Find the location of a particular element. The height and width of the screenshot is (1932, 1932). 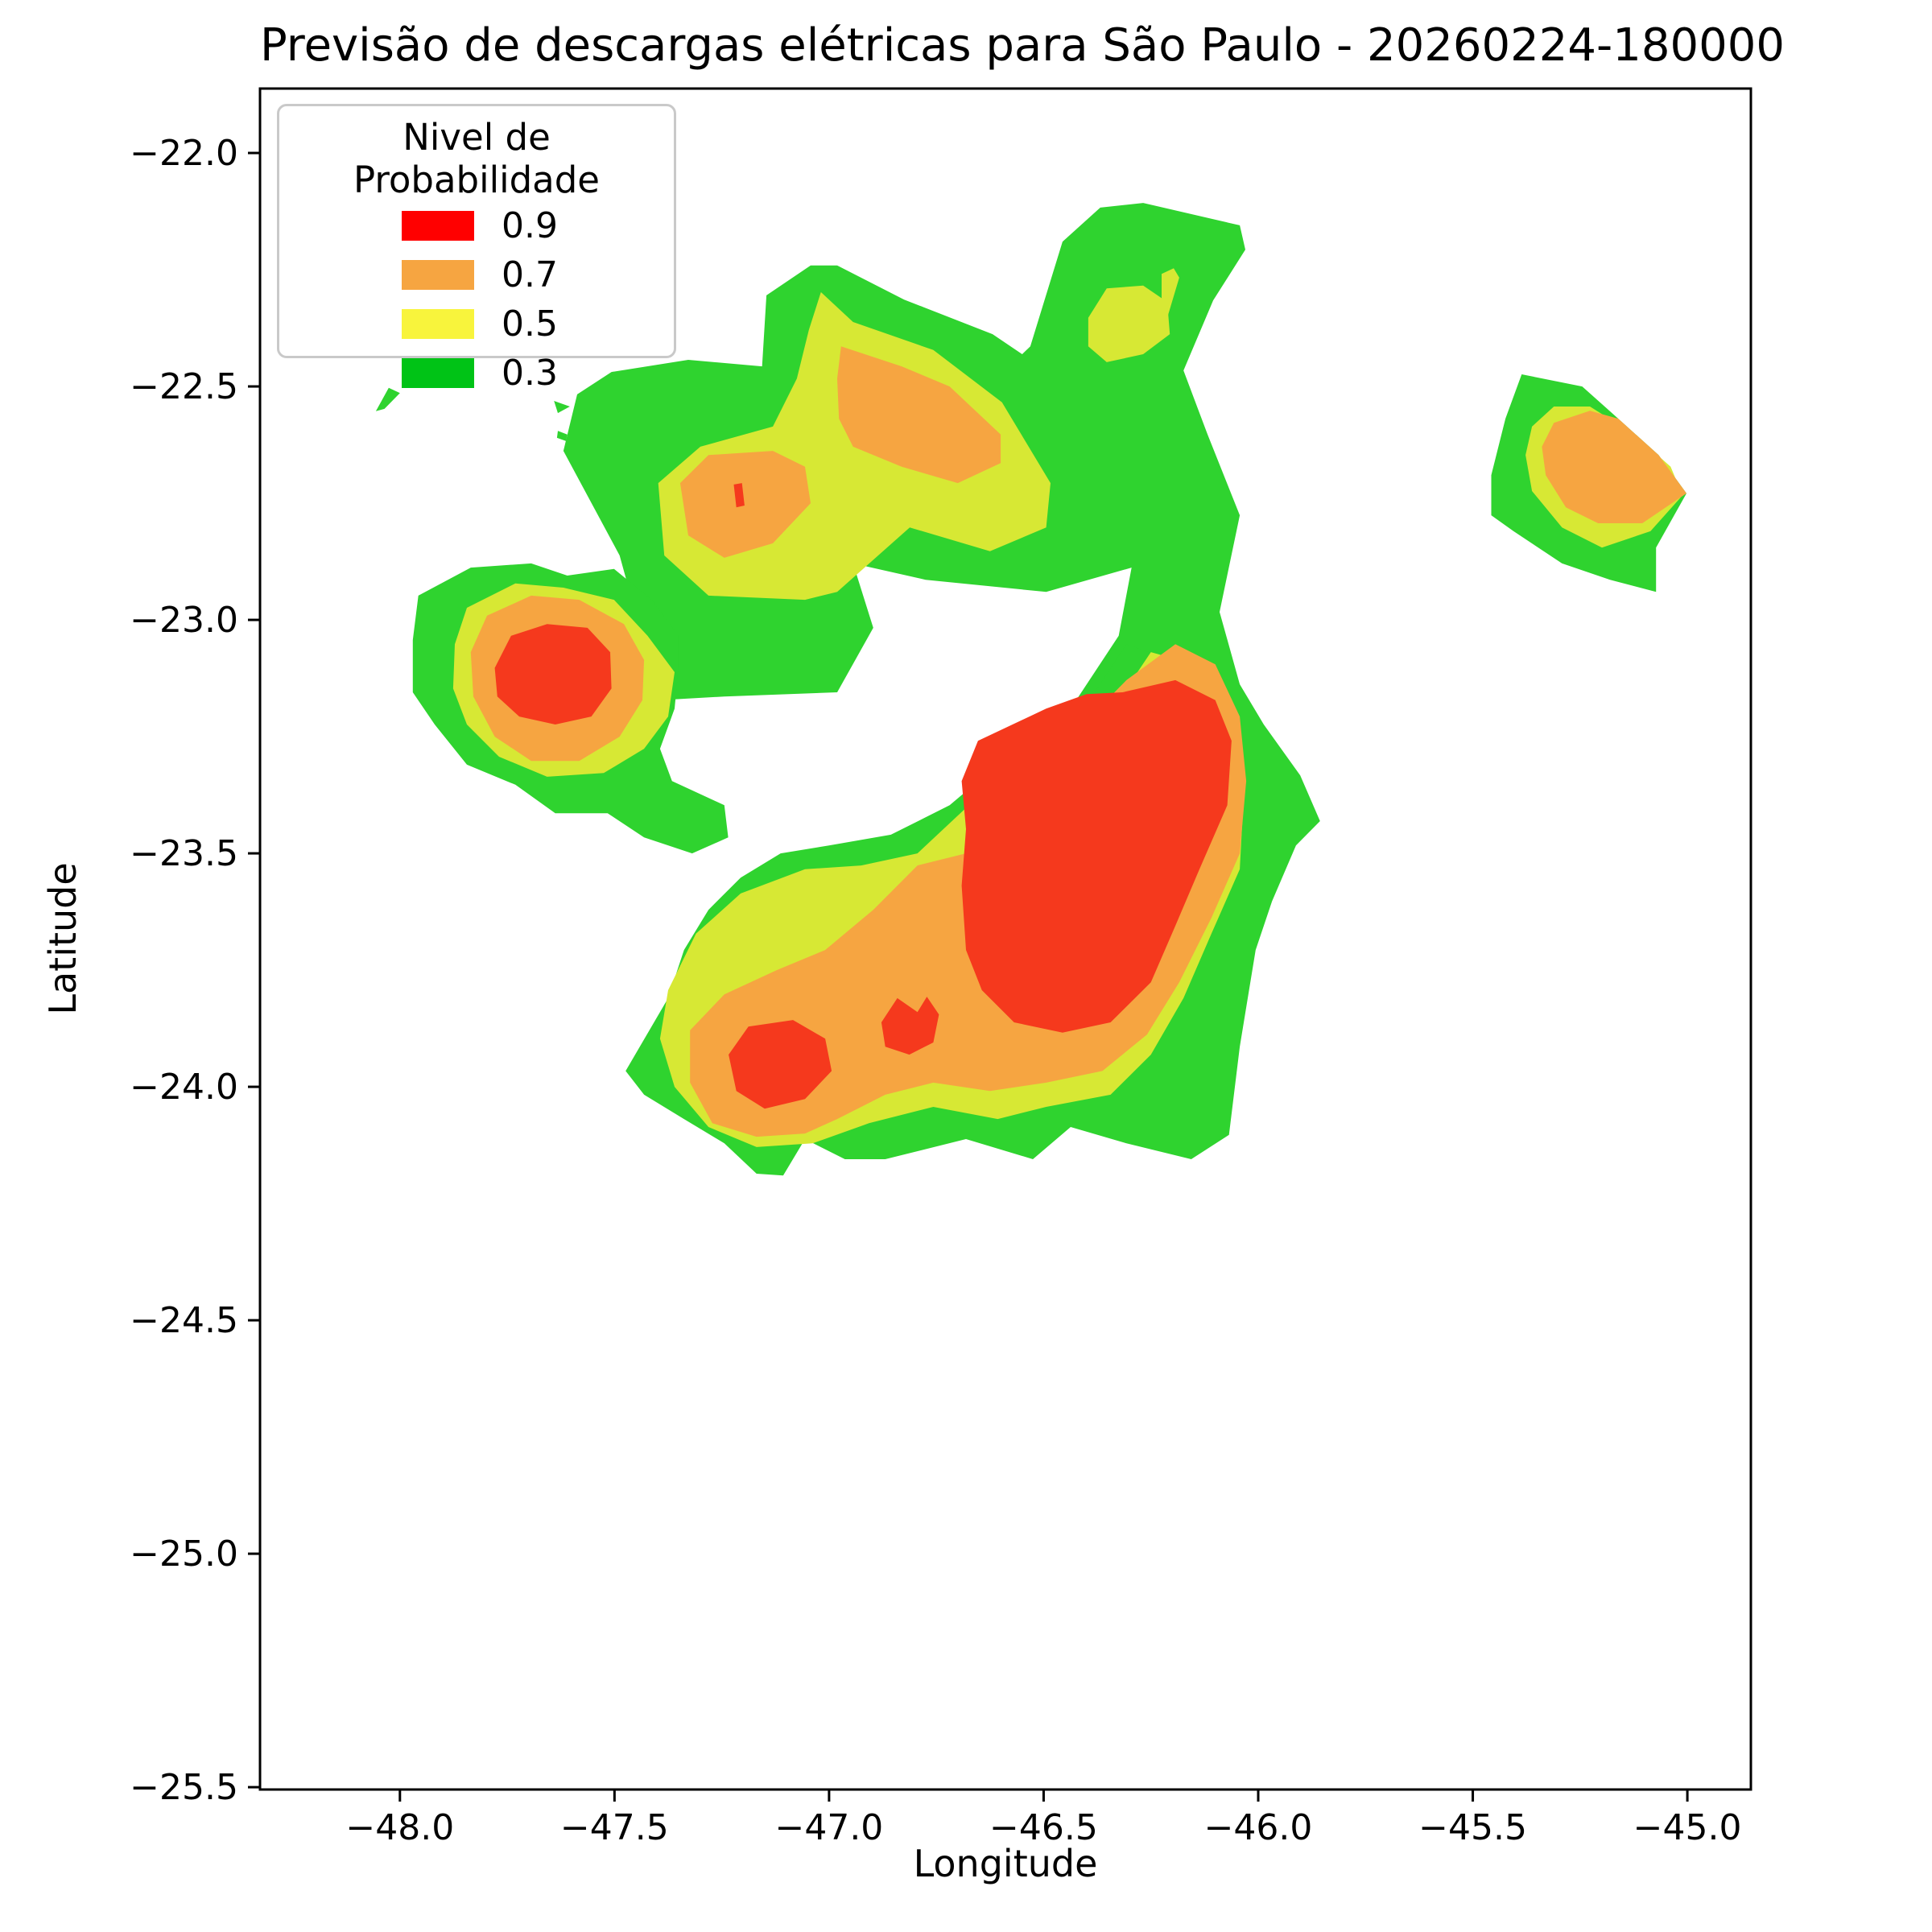

x-tick-label: −46.5 is located at coordinates (1043, 1827).